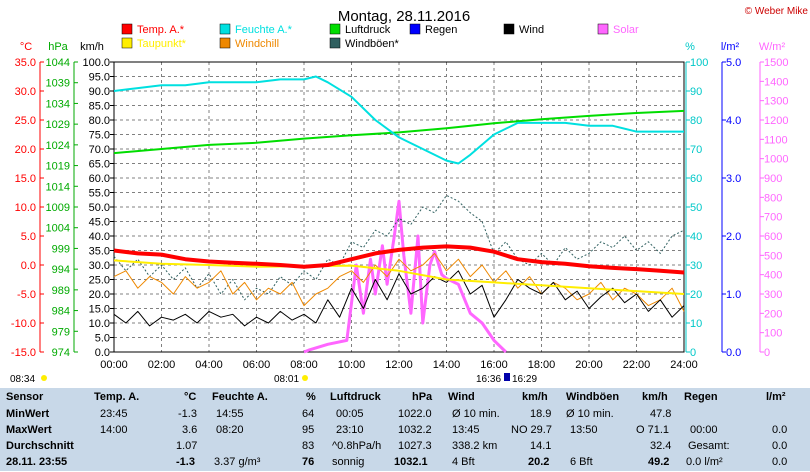 This screenshot has height=472, width=810. Describe the element at coordinates (398, 120) in the screenshot. I see `series-feuchtea-line` at that location.